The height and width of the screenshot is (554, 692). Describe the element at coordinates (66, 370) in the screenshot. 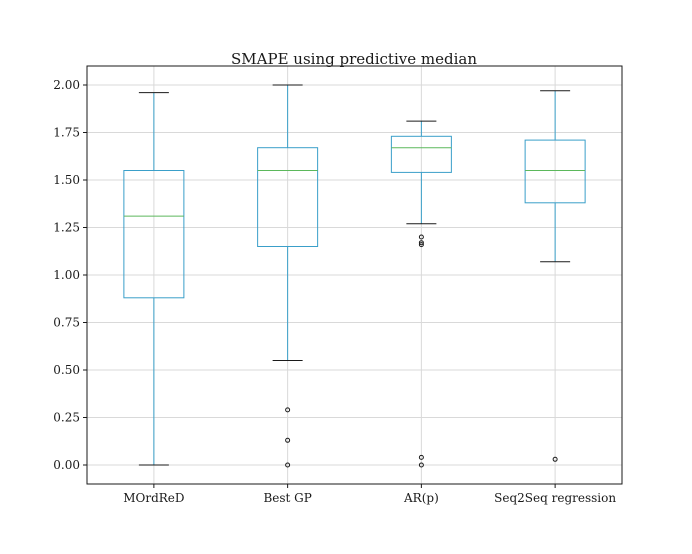

I see `y-tick-label: 0.50` at that location.